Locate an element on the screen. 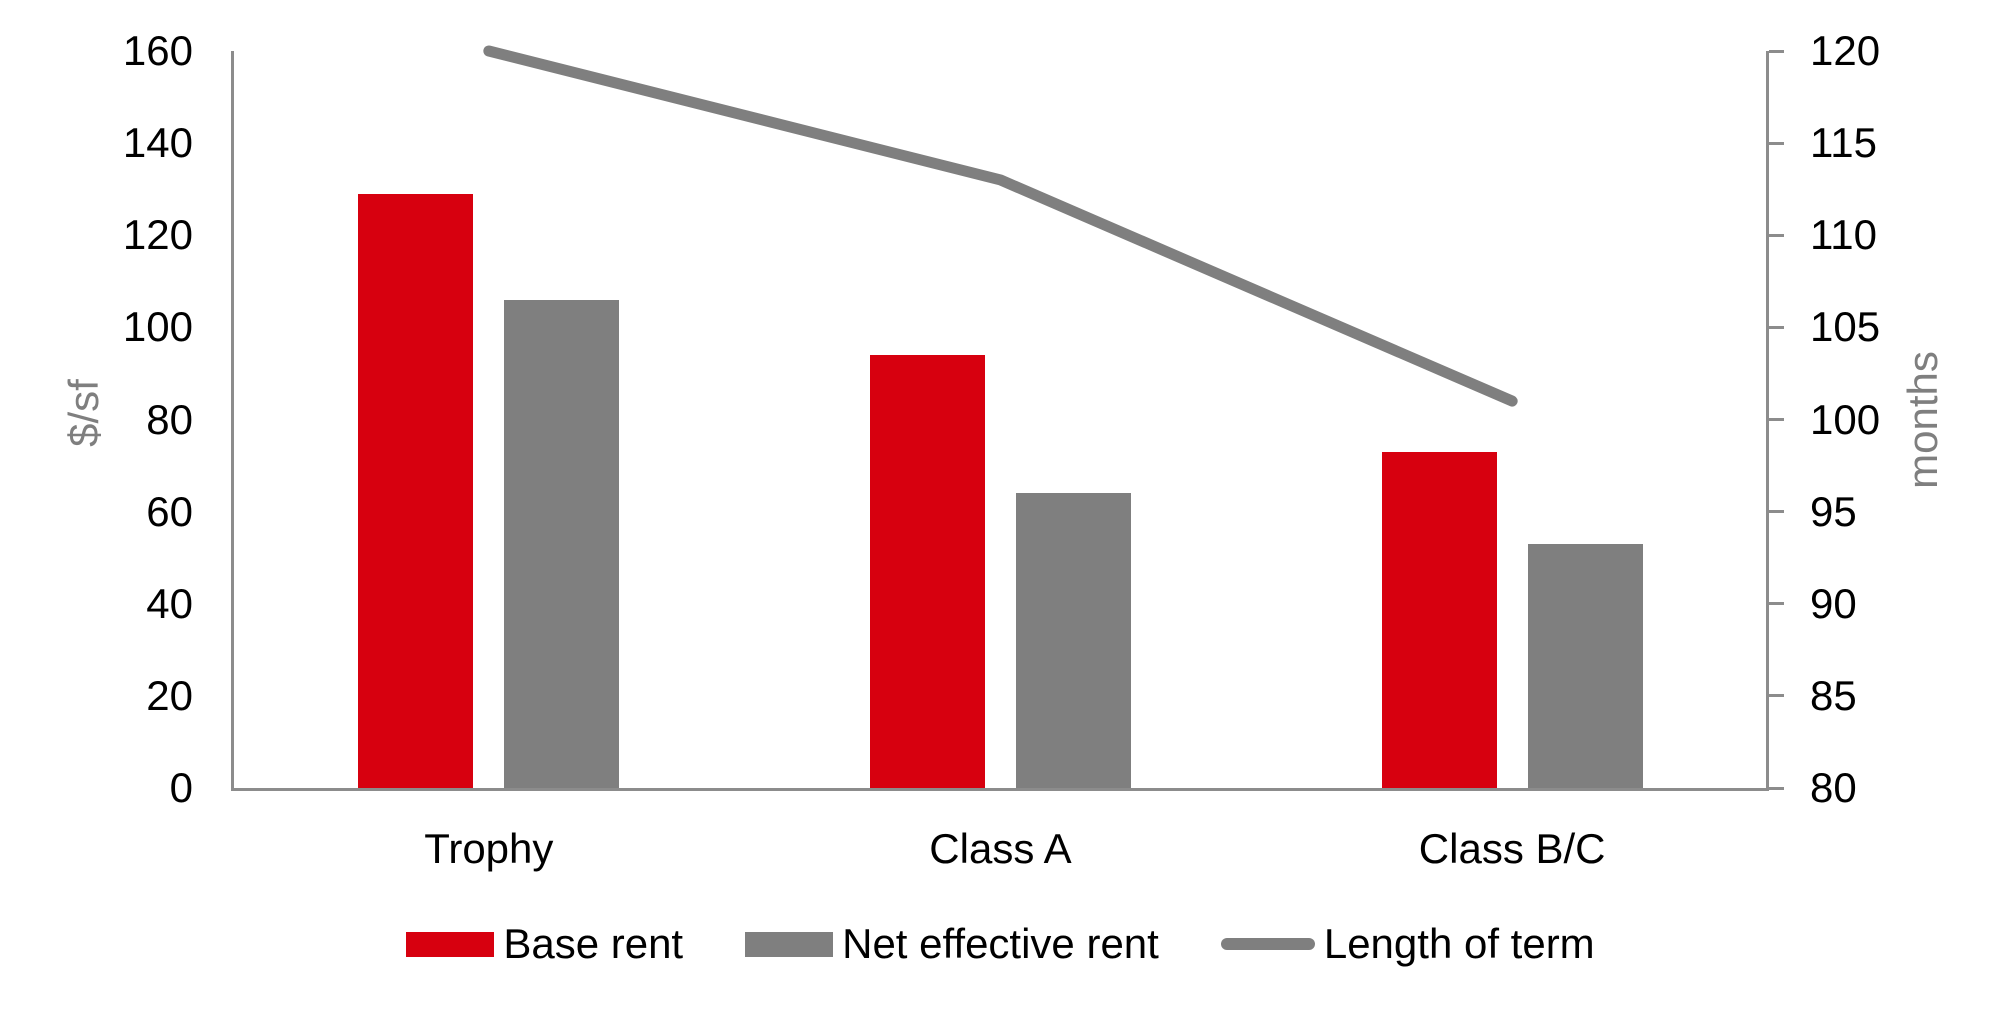 This screenshot has width=2003, height=1010. x-axis-line is located at coordinates (1000, 789).